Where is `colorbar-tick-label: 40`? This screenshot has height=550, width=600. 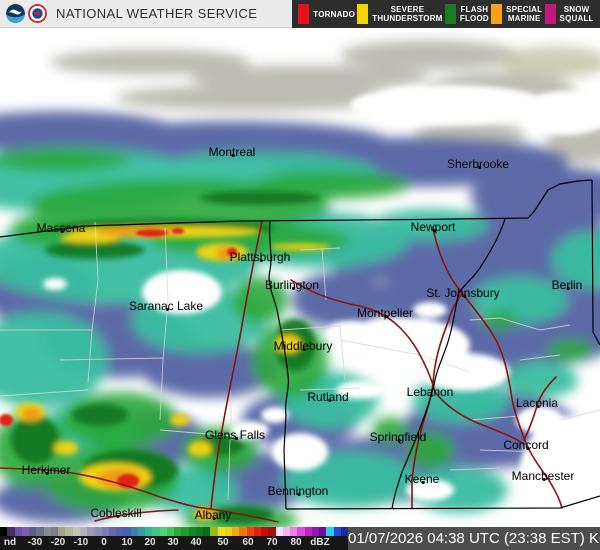 colorbar-tick-label: 40 is located at coordinates (196, 542).